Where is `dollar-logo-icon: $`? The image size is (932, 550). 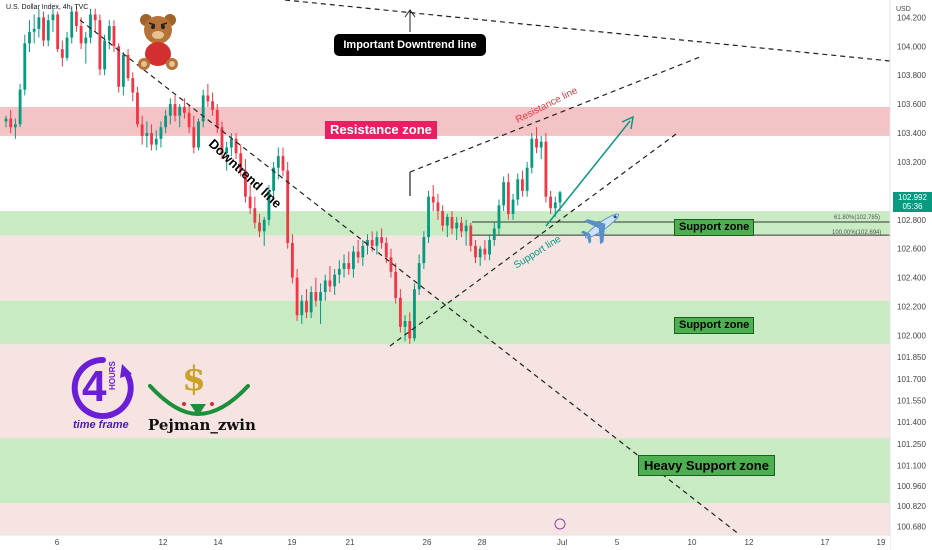 dollar-logo-icon: $ is located at coordinates (199, 388).